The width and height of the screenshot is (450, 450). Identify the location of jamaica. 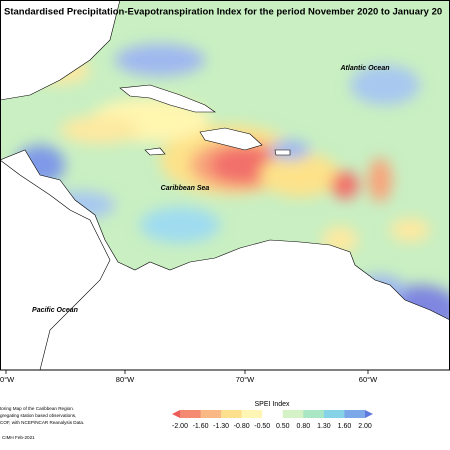
(155, 151).